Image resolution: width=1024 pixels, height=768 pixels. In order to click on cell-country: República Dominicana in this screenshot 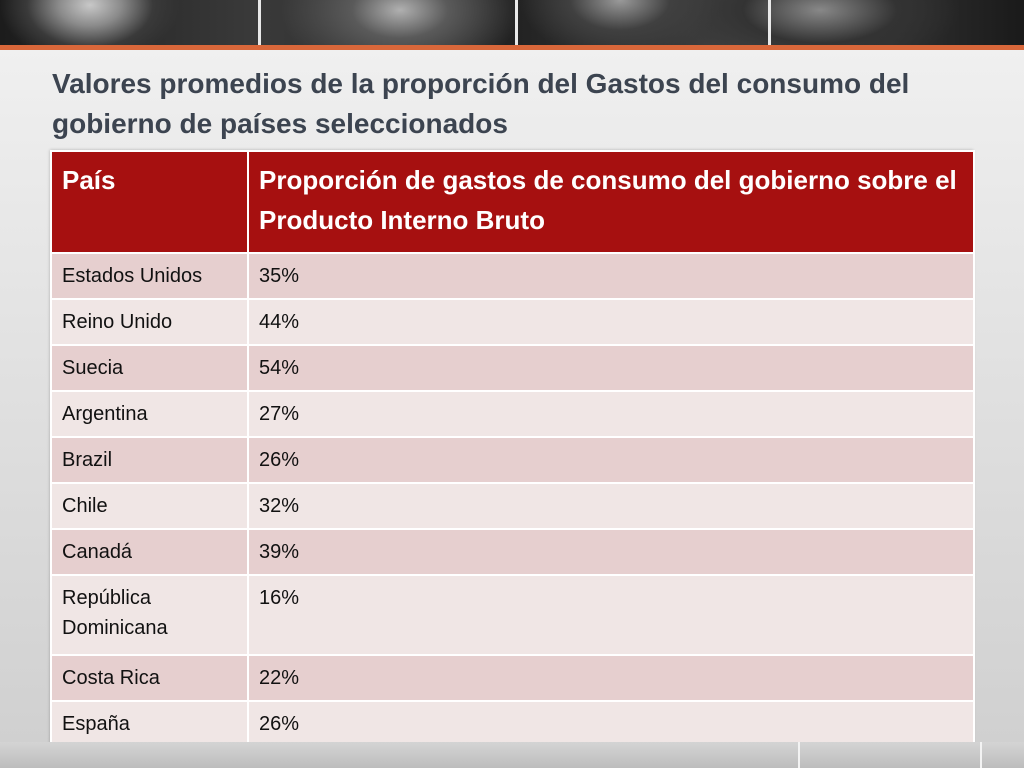, I will do `click(149, 615)`.